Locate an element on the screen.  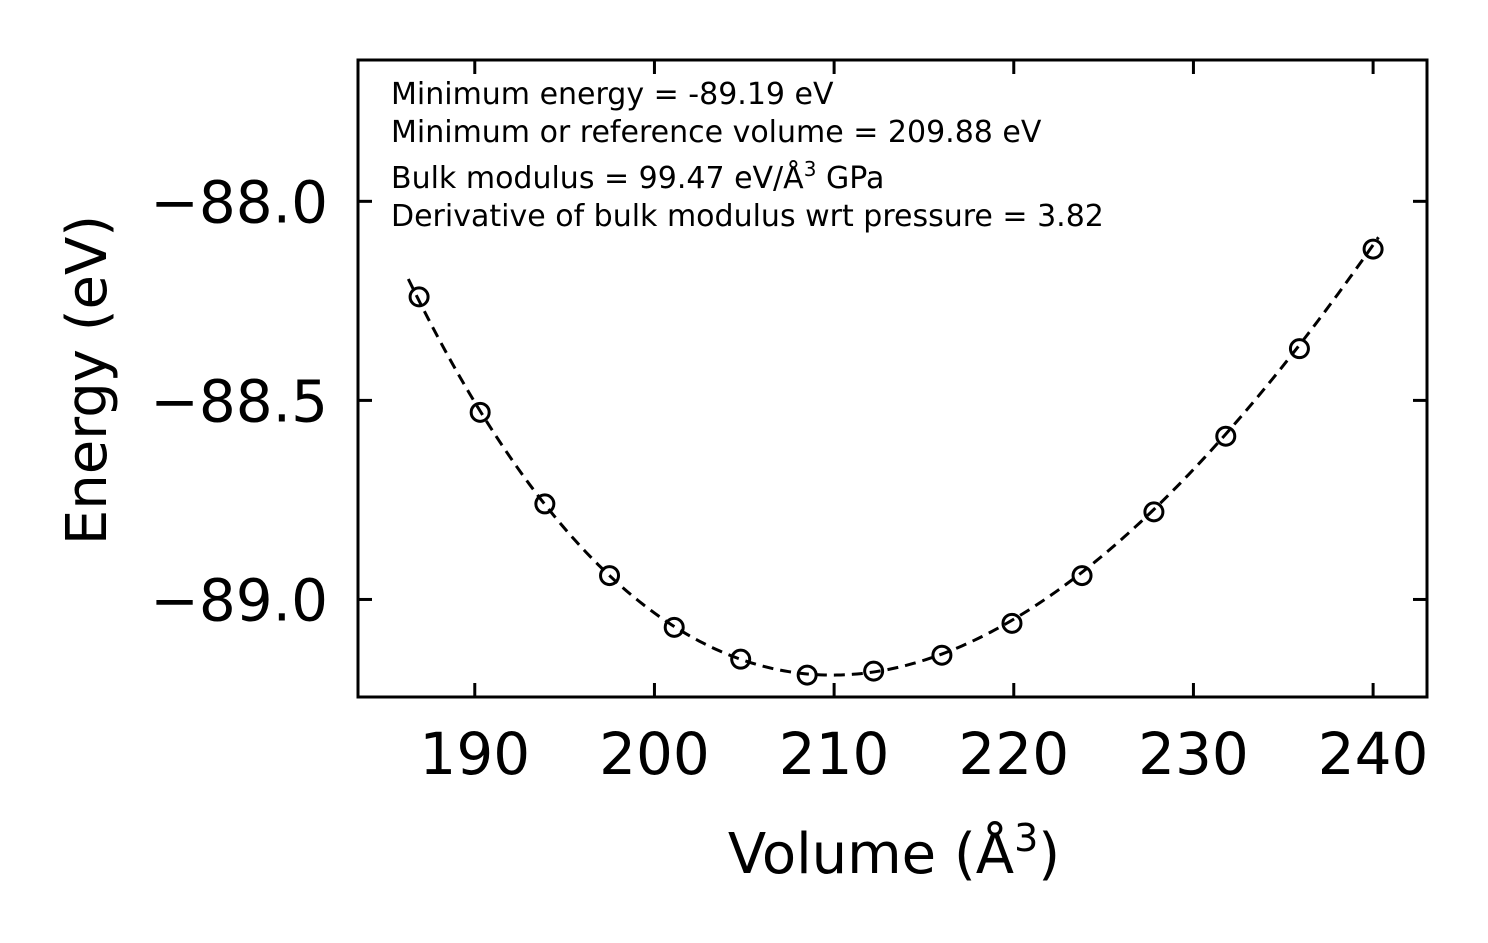
x-axis-label-close: ) is located at coordinates (1049, 854).